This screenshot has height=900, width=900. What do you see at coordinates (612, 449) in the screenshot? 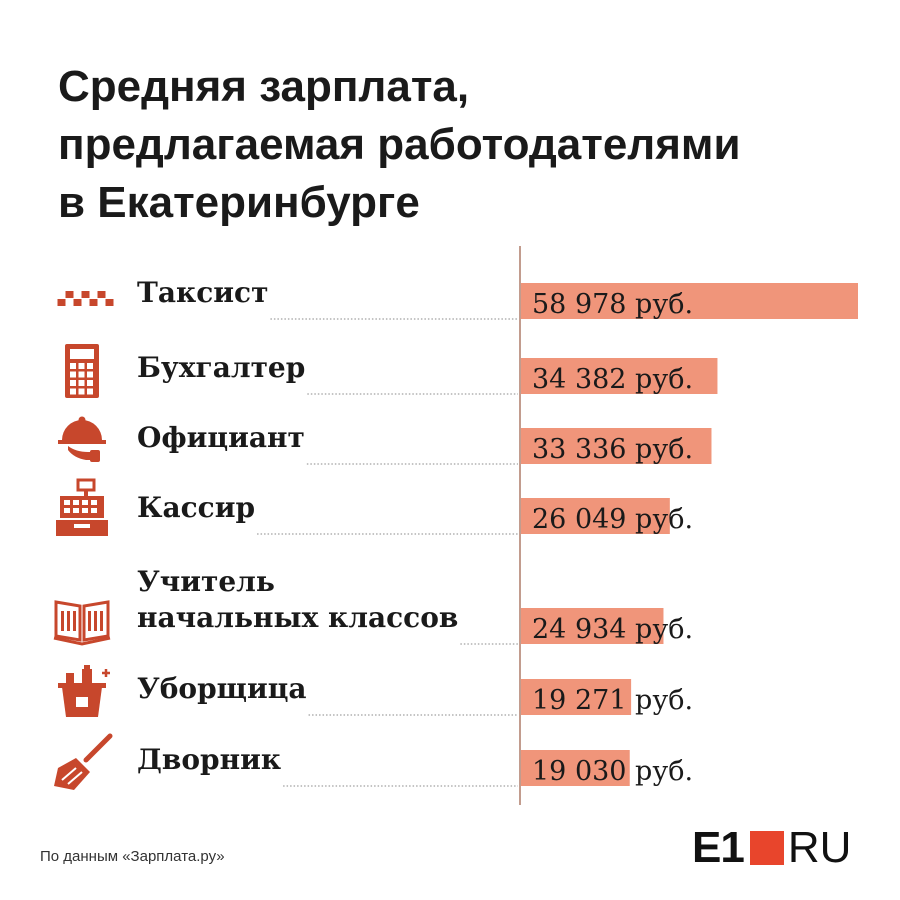
I see `value-label: 33 336 руб.` at bounding box center [612, 449].